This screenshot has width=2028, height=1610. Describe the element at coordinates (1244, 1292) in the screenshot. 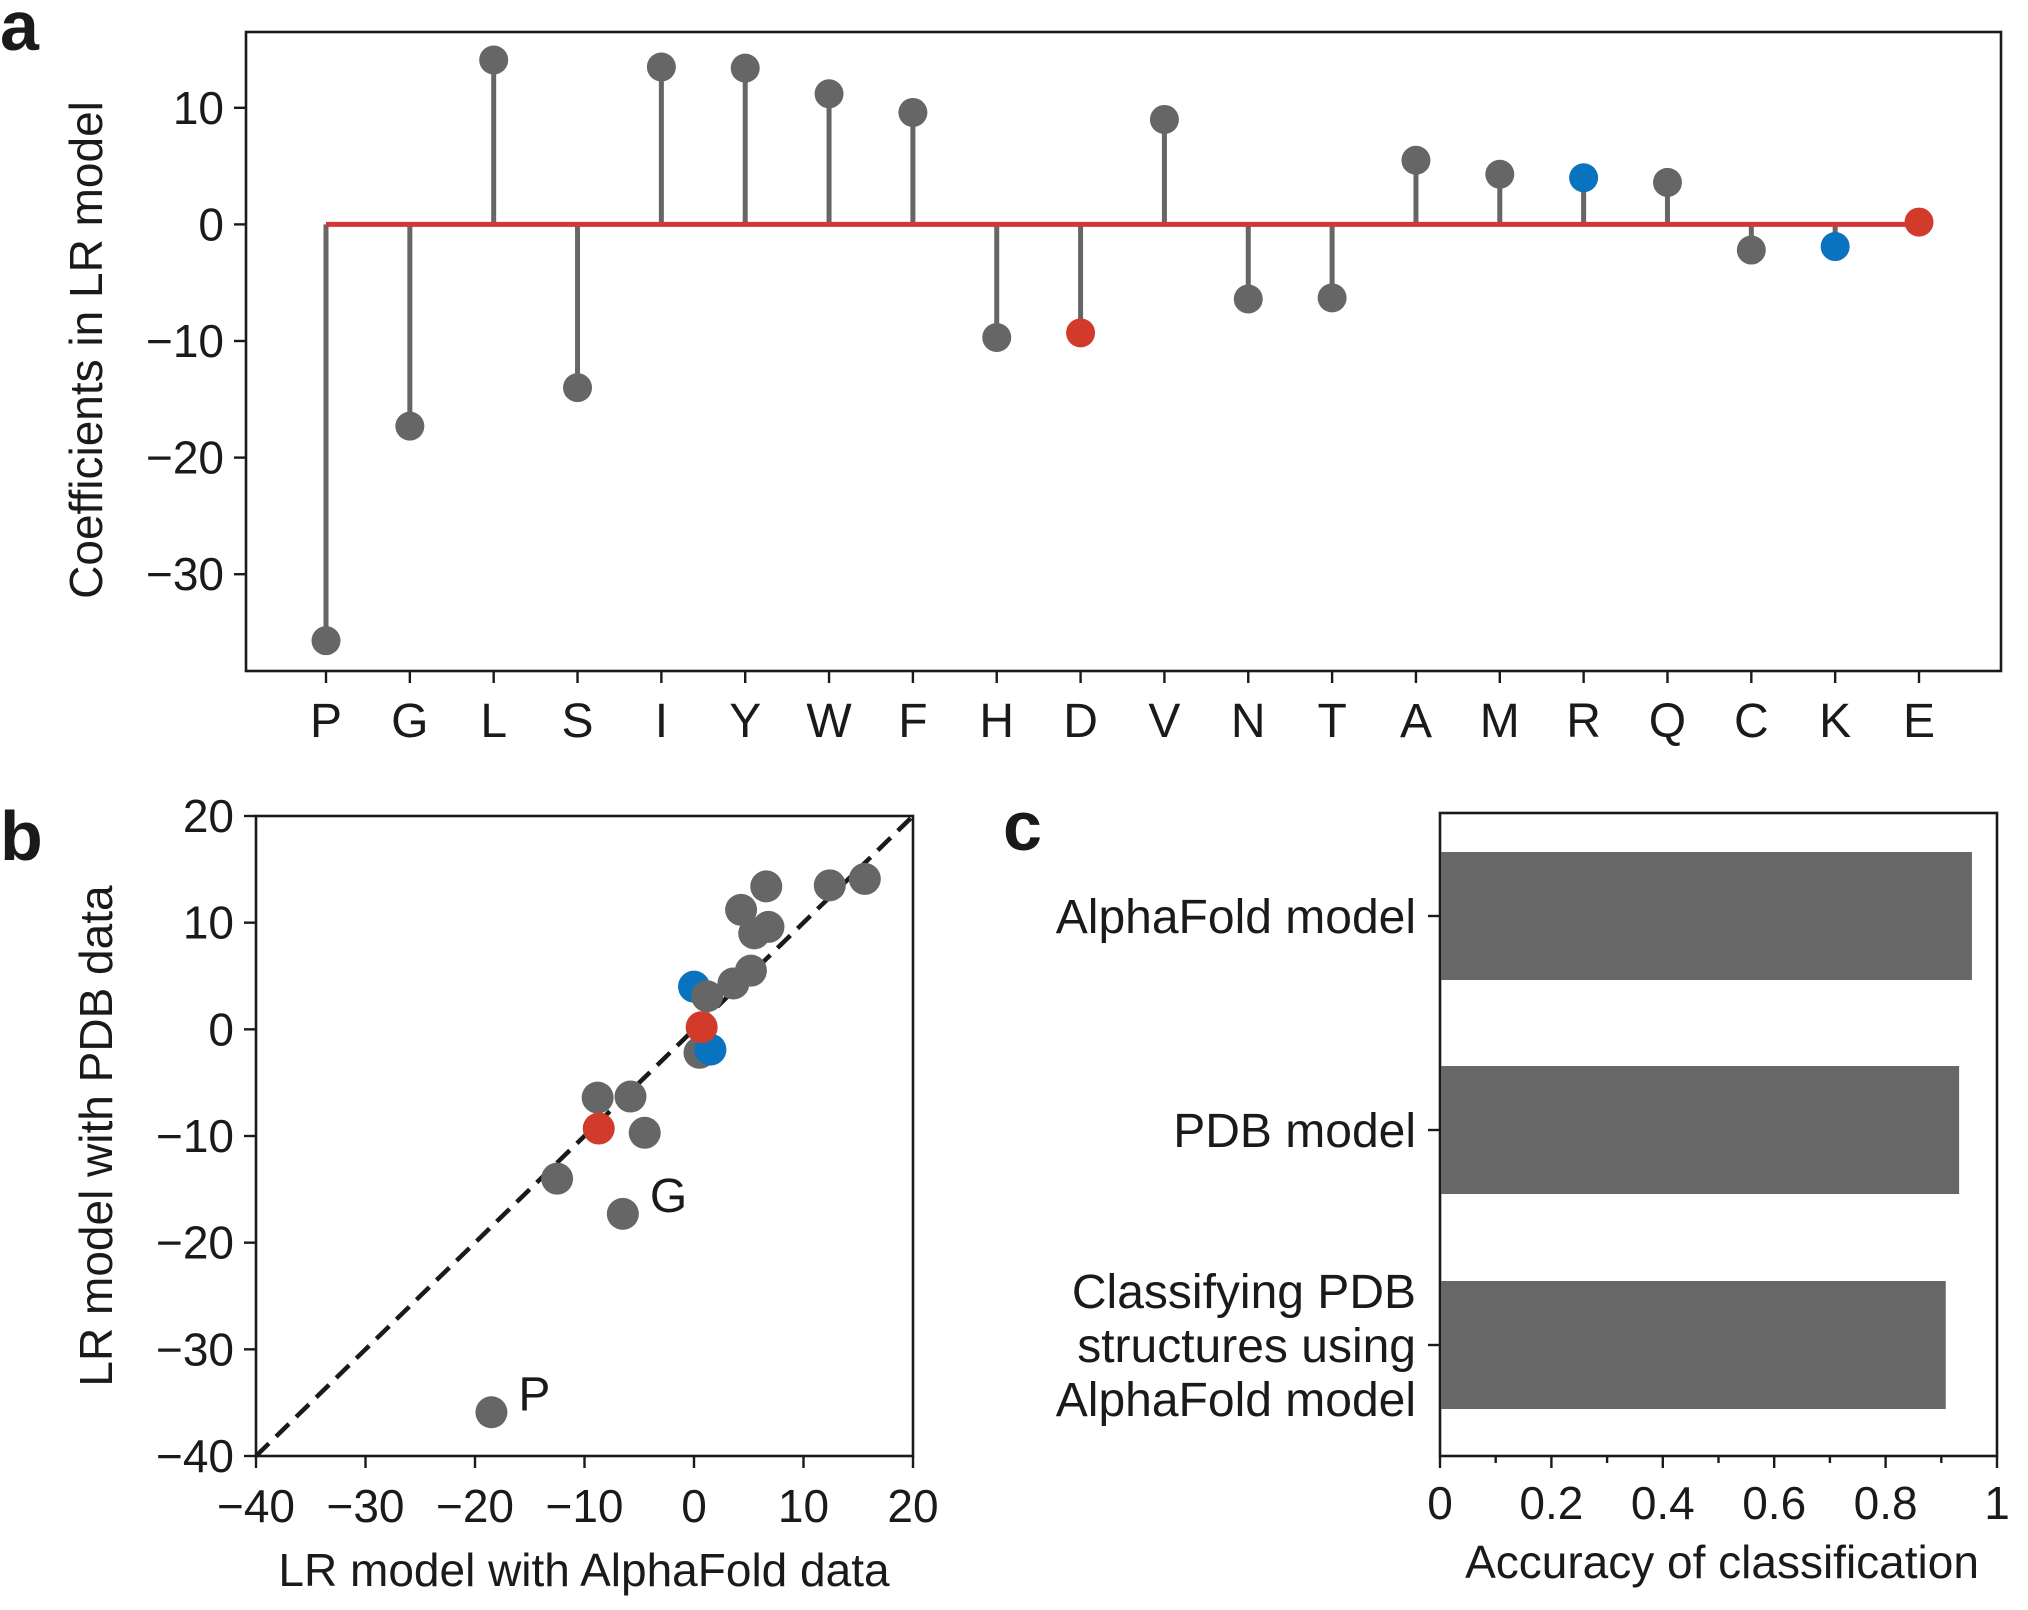

I see `bar-category-label: Classifying PDB` at that location.